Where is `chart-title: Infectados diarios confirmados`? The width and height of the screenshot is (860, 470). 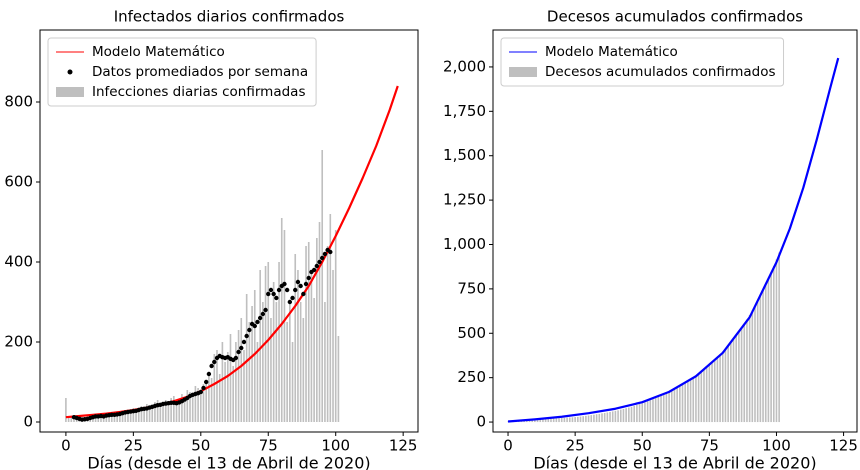
chart-title: Infectados diarios confirmados is located at coordinates (229, 17).